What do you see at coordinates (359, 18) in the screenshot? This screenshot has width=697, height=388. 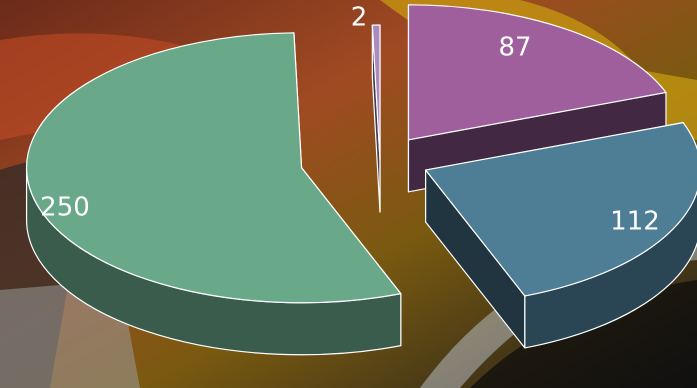 I see `data-label-2: 2` at bounding box center [359, 18].